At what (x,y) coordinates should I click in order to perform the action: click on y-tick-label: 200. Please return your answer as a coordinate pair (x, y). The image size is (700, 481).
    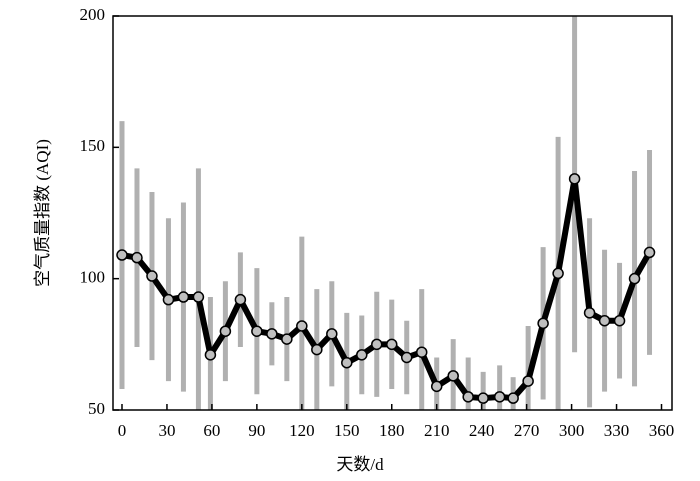
    Looking at the image, I should click on (93, 14).